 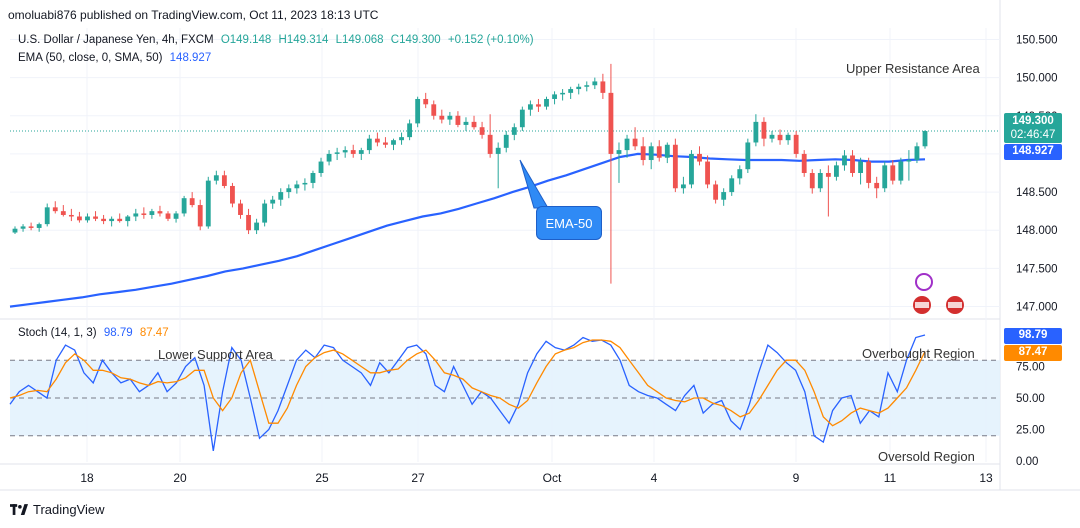 I want to click on ema-label: EMA (50, close, 0, SMA, 50), so click(x=90, y=58).